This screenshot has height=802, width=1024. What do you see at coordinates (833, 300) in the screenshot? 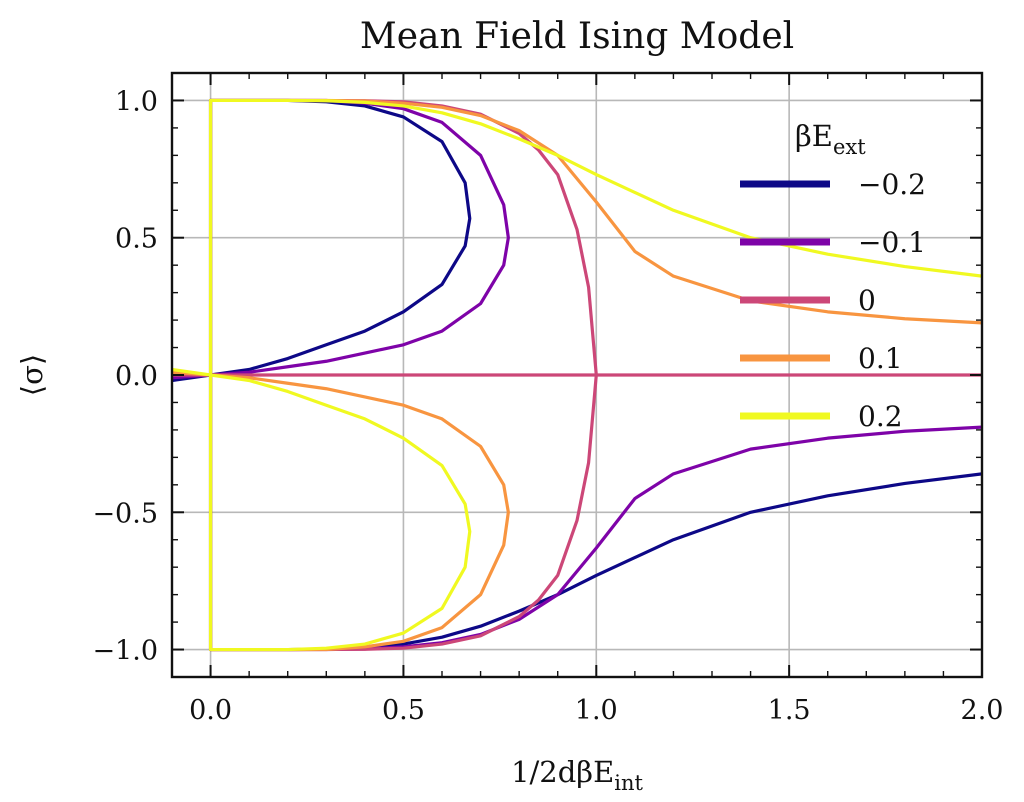
I see `legend-items: −0.2 −0.1 0 0.1 0.2` at bounding box center [833, 300].